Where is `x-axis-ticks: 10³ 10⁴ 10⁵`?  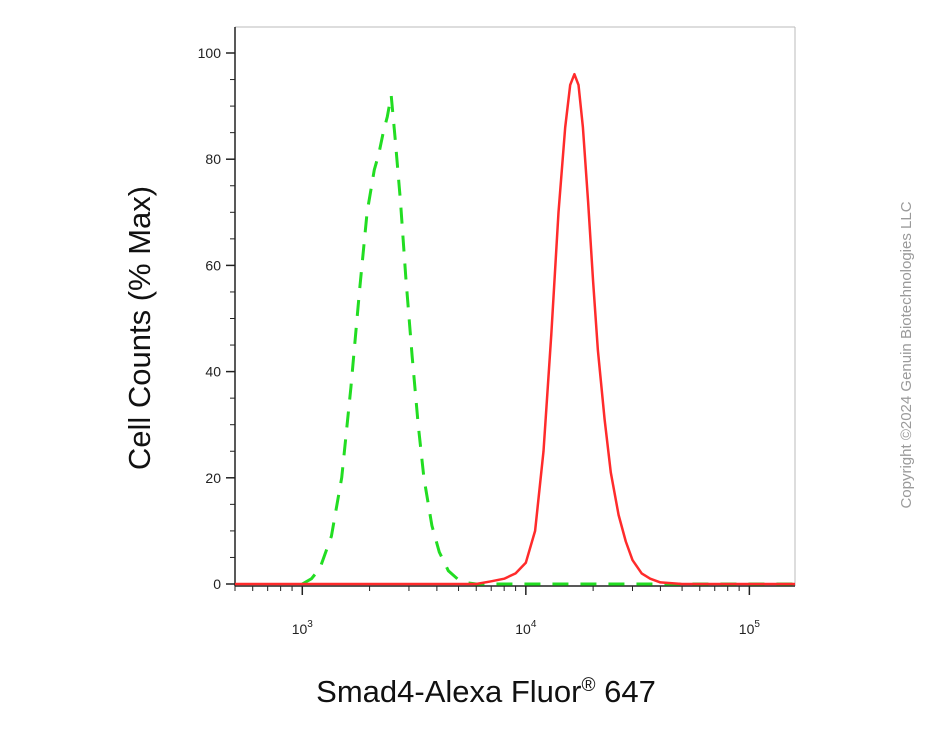 x-axis-ticks: 10³ 10⁴ 10⁵ is located at coordinates (497, 611).